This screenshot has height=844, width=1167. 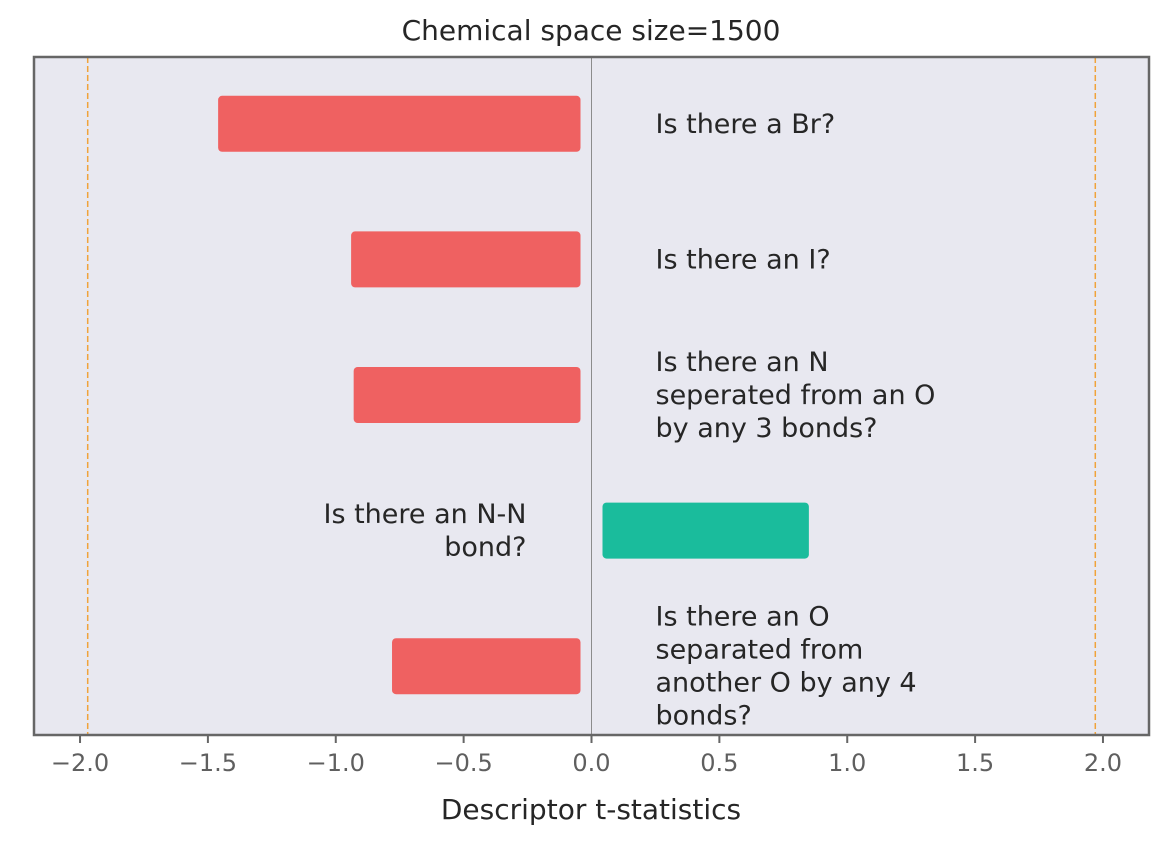 What do you see at coordinates (424, 514) in the screenshot?
I see `bar-label-line: Is there an N-N` at bounding box center [424, 514].